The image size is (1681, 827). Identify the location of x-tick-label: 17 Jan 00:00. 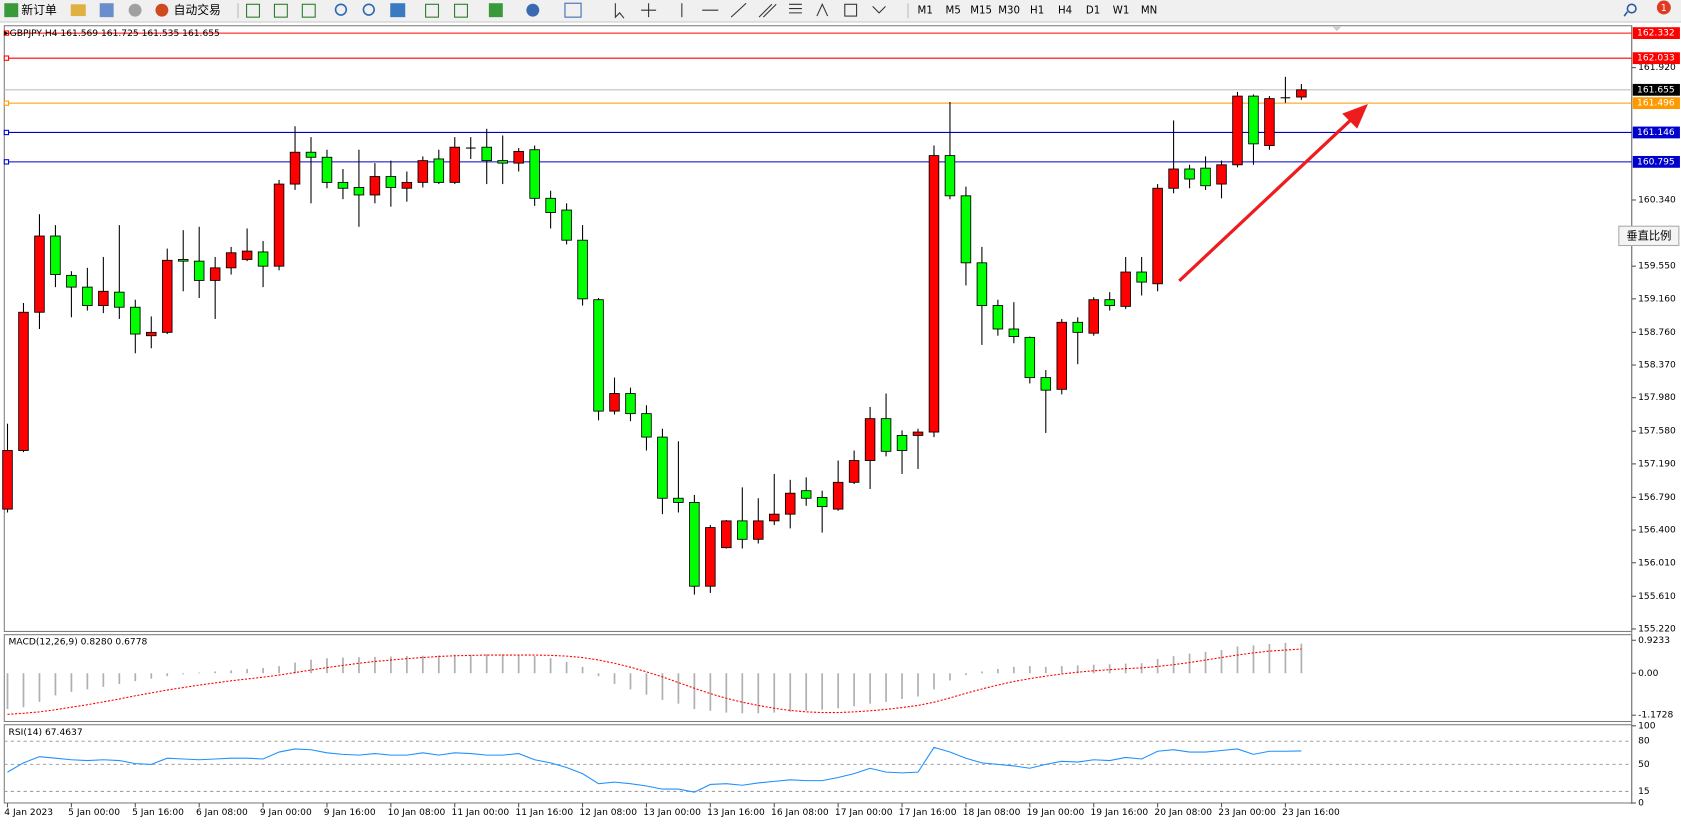
(864, 813).